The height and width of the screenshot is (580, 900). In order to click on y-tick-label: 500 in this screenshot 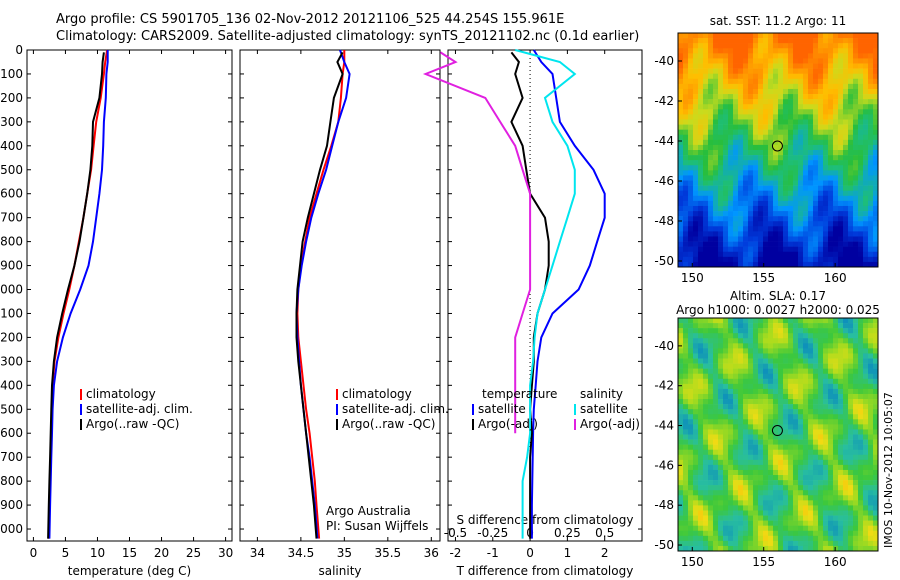, I will do `click(11, 170)`.